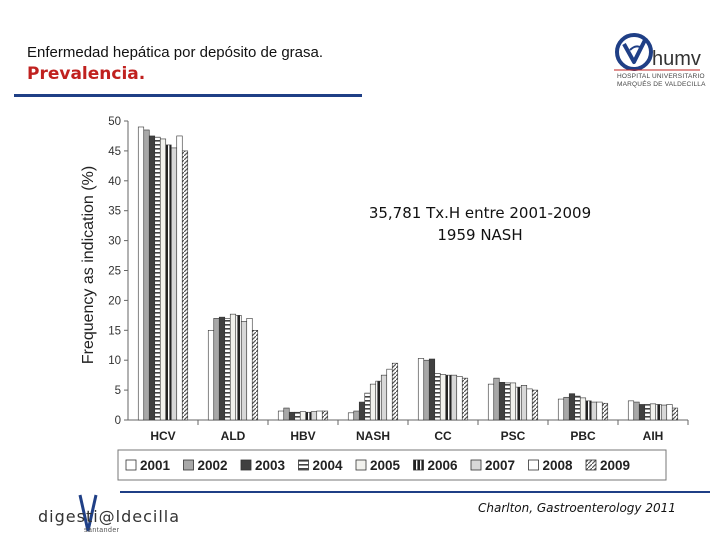  Describe the element at coordinates (328, 465) in the screenshot. I see `legend-label-2004: 2004` at that location.